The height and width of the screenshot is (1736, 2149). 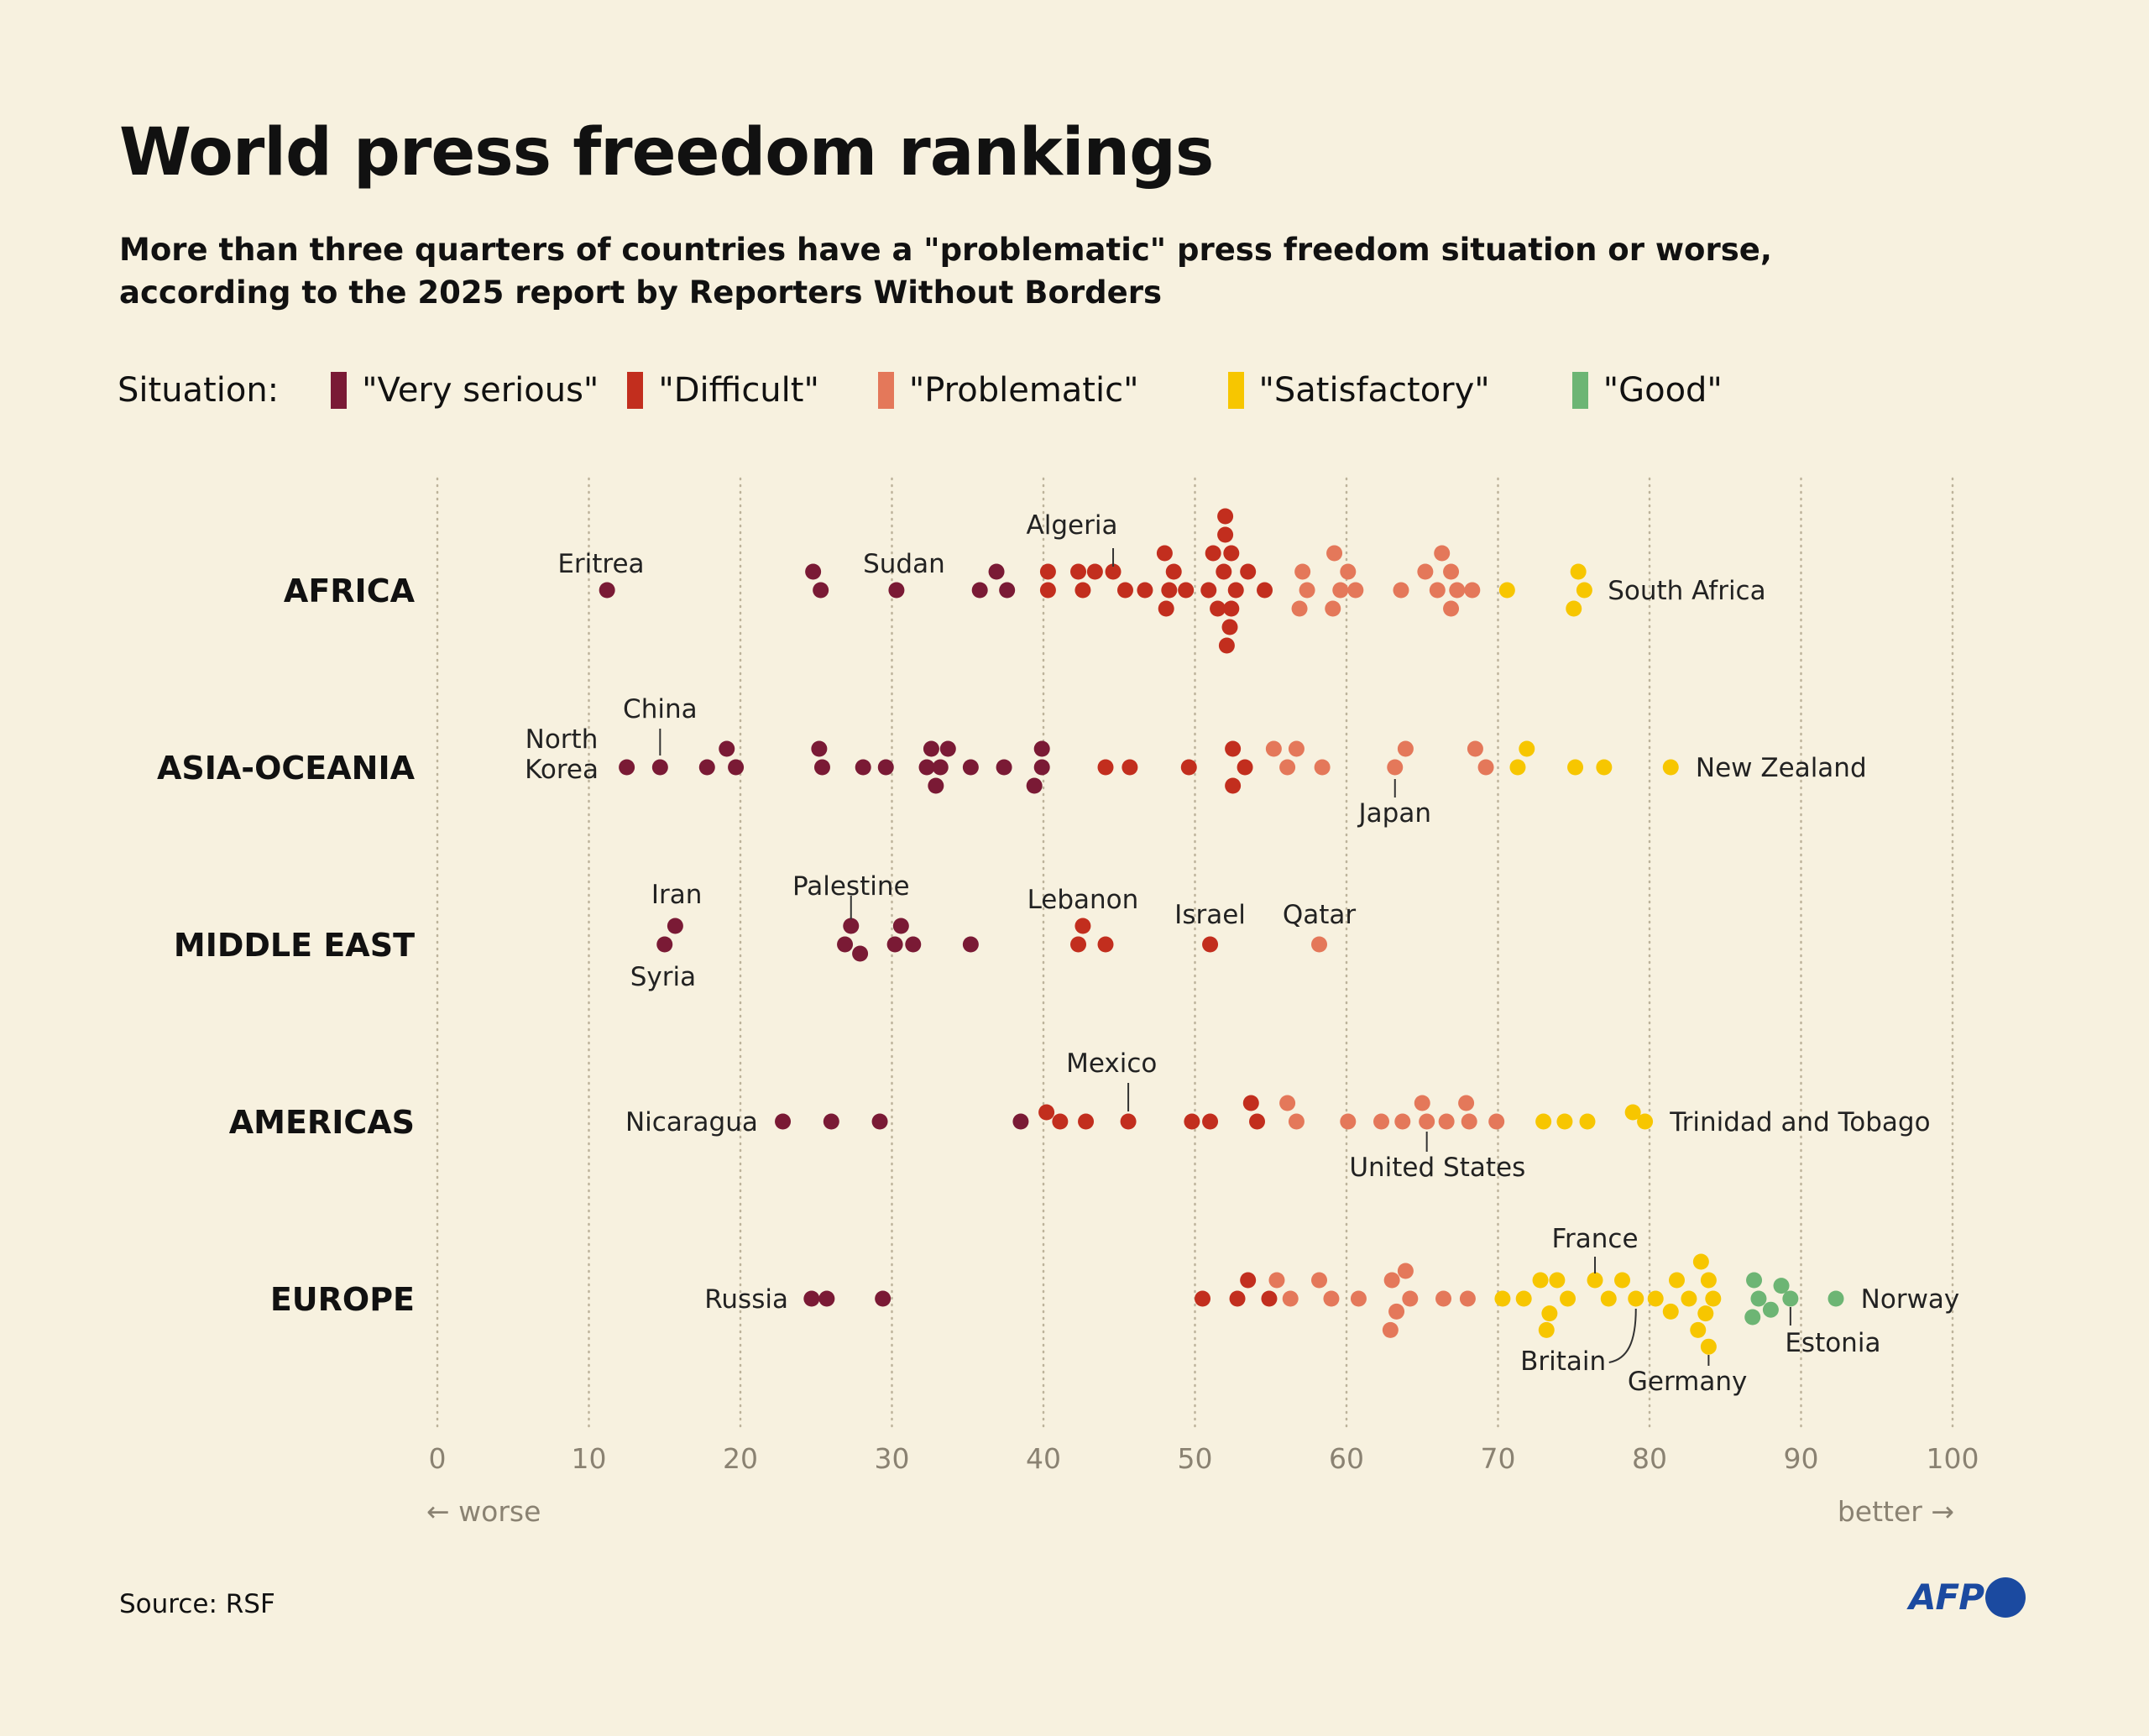 I want to click on country-label-estonia: Estonia, so click(x=1833, y=1343).